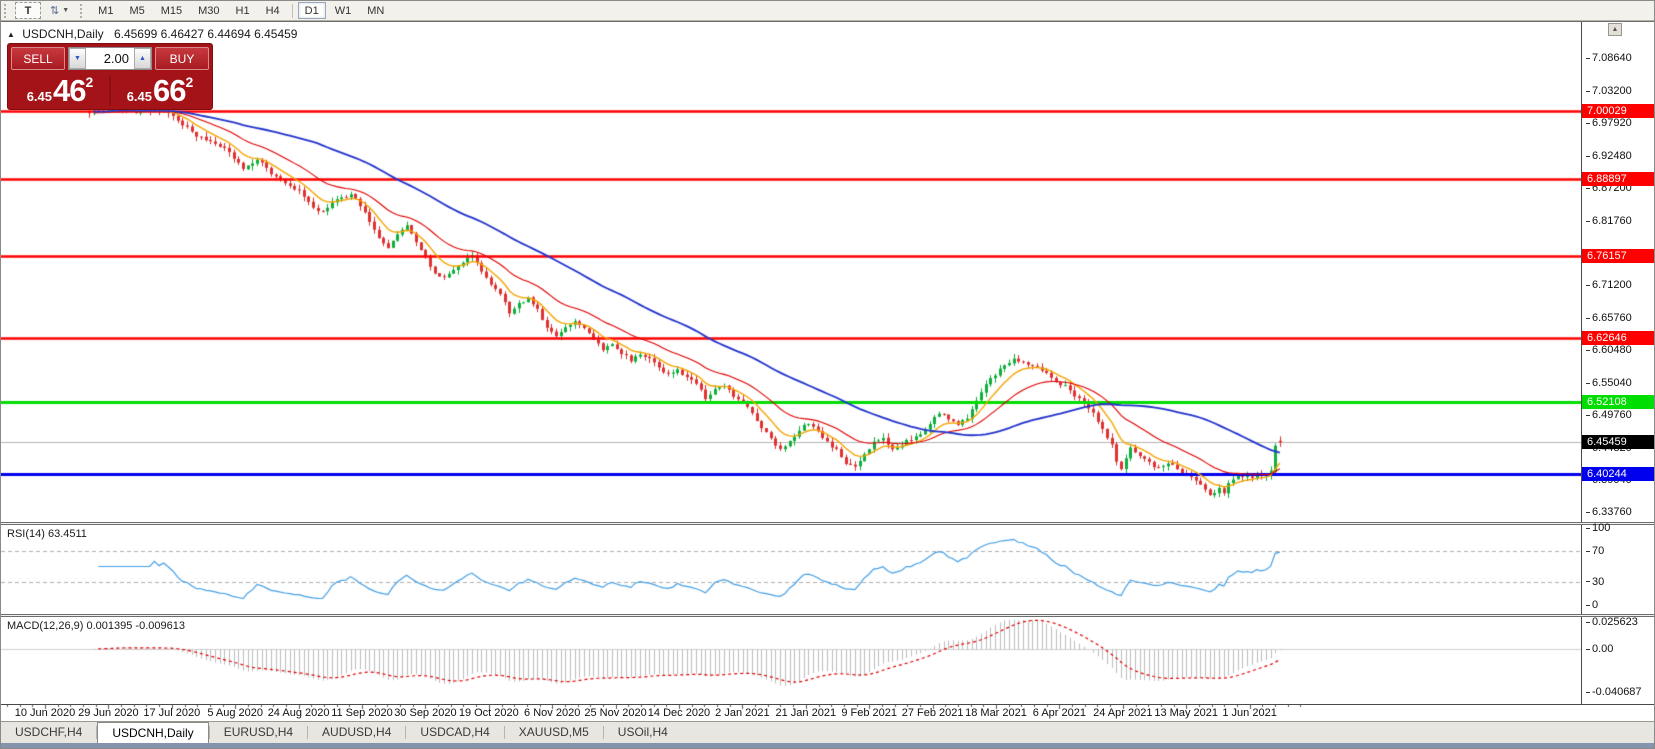 Image resolution: width=1655 pixels, height=749 pixels. Describe the element at coordinates (243, 10) in the screenshot. I see `timeframe-button-h1: H1` at that location.